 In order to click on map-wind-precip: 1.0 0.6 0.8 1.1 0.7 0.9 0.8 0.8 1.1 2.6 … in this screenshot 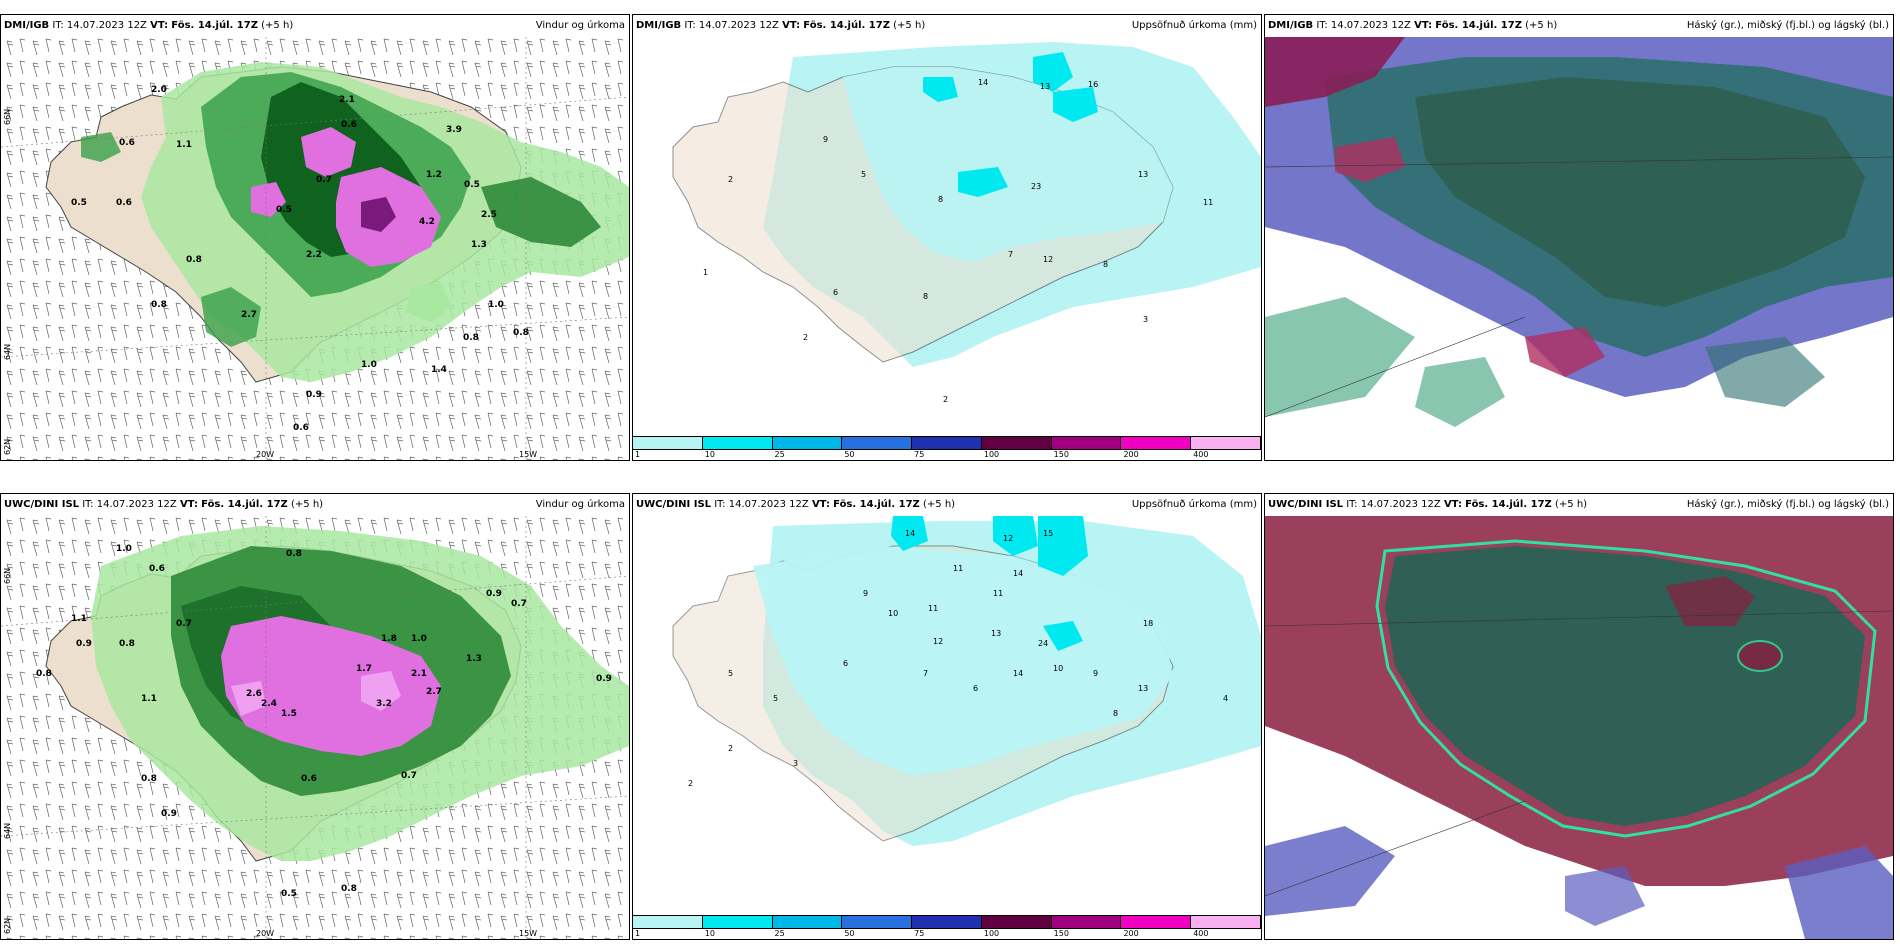, I will do `click(315, 727)`.